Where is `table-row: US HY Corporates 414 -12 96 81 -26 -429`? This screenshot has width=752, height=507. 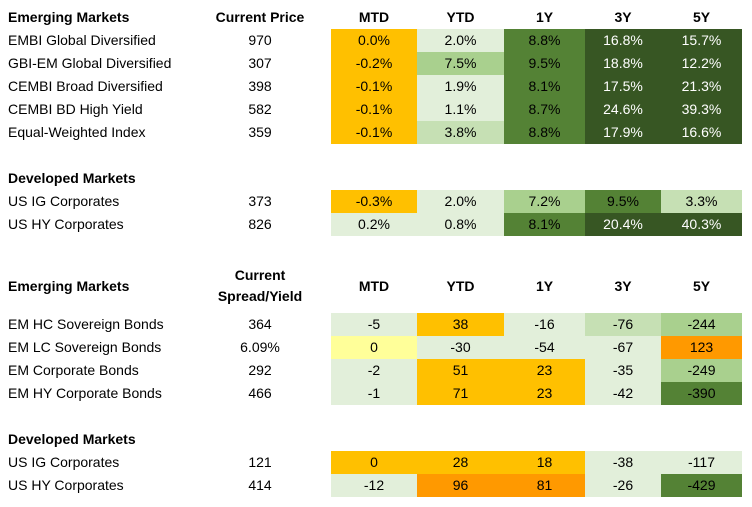 table-row: US HY Corporates 414 -12 96 81 -26 -429 is located at coordinates (376, 485).